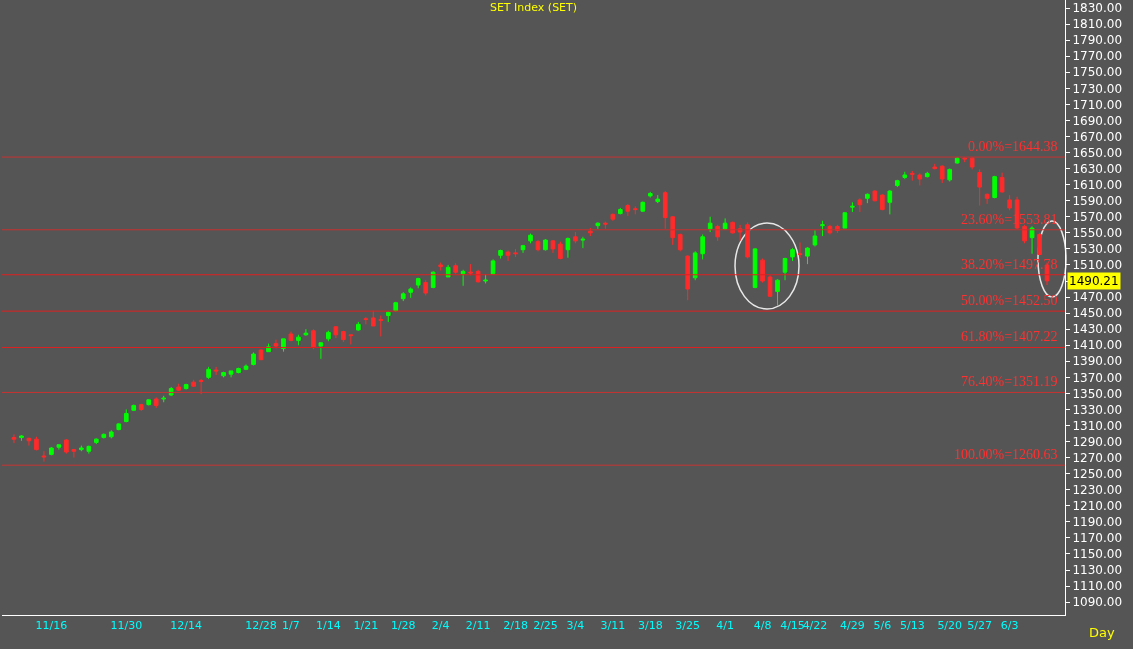  Describe the element at coordinates (852, 626) in the screenshot. I see `x-tick-label: 4/29` at that location.